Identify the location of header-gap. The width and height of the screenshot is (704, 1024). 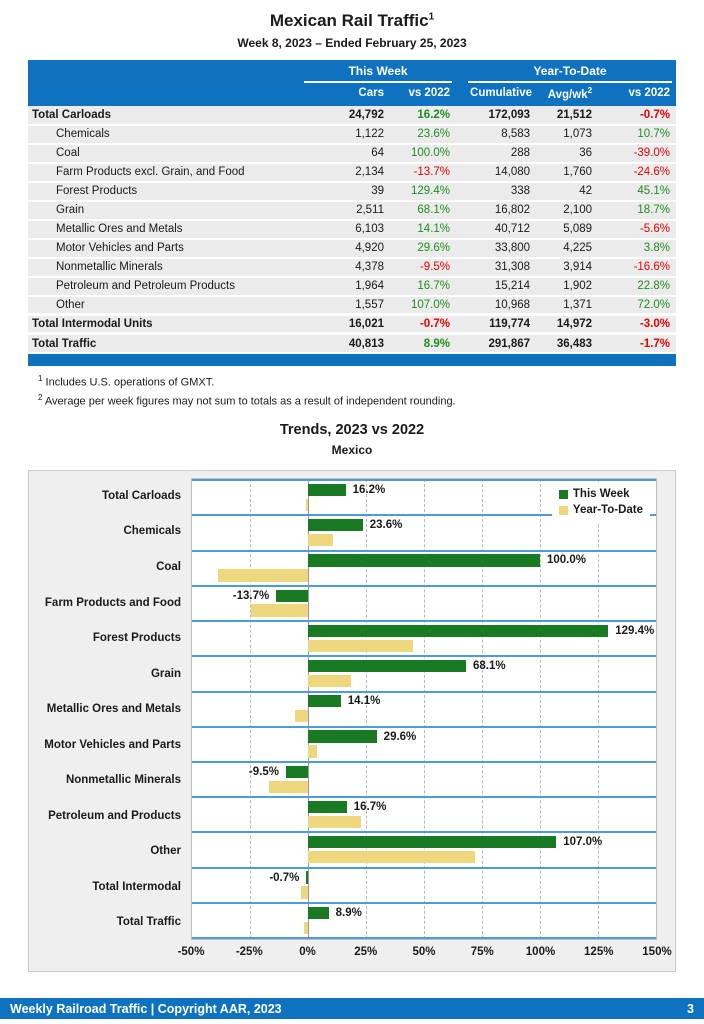
(460, 71).